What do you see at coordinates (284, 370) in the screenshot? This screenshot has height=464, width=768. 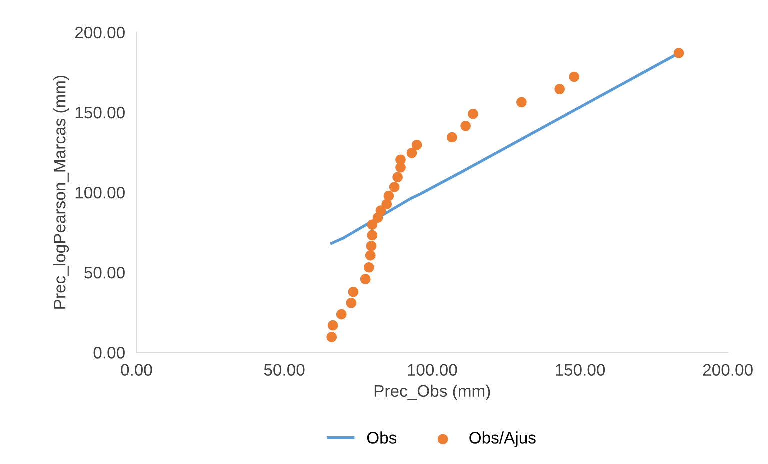 I see `x-tick-label: 50.00` at bounding box center [284, 370].